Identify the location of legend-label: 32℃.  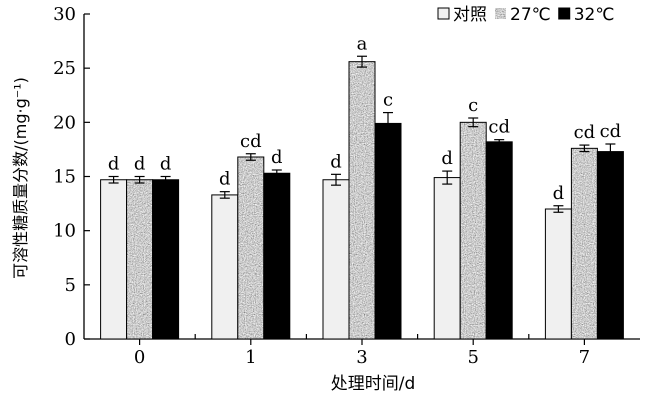
(594, 15).